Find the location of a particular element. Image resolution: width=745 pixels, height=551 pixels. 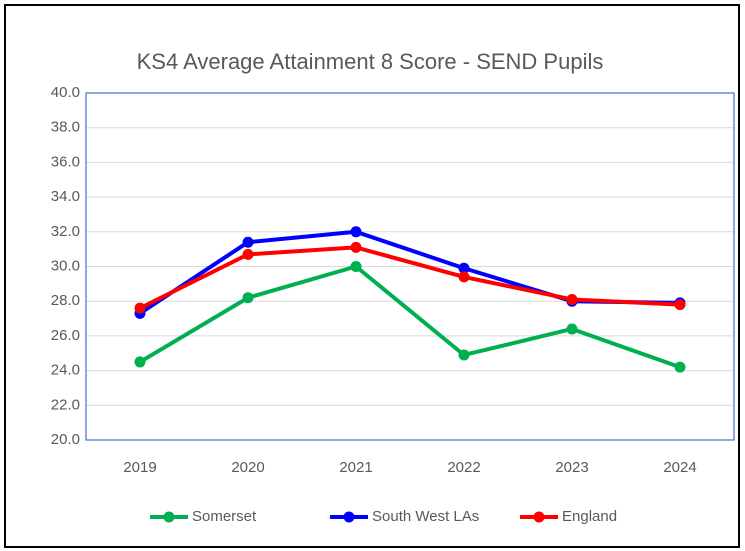

y-tick-label: 28.0 is located at coordinates (65, 300).